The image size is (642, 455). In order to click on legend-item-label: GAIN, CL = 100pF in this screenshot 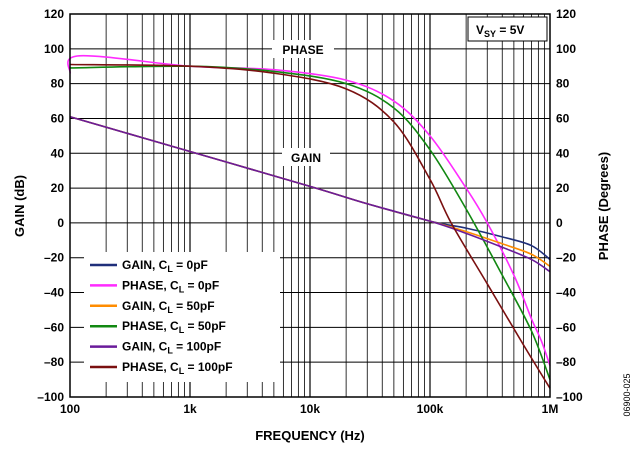, I will do `click(171, 348)`.